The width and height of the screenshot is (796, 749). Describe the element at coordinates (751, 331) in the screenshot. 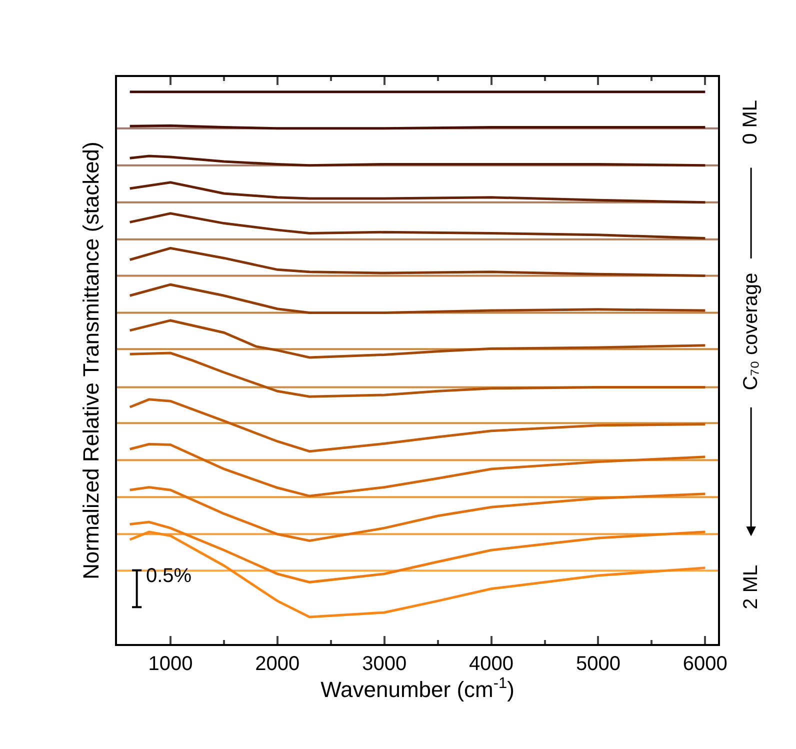

I see `text: C₇₀ coverage` at that location.